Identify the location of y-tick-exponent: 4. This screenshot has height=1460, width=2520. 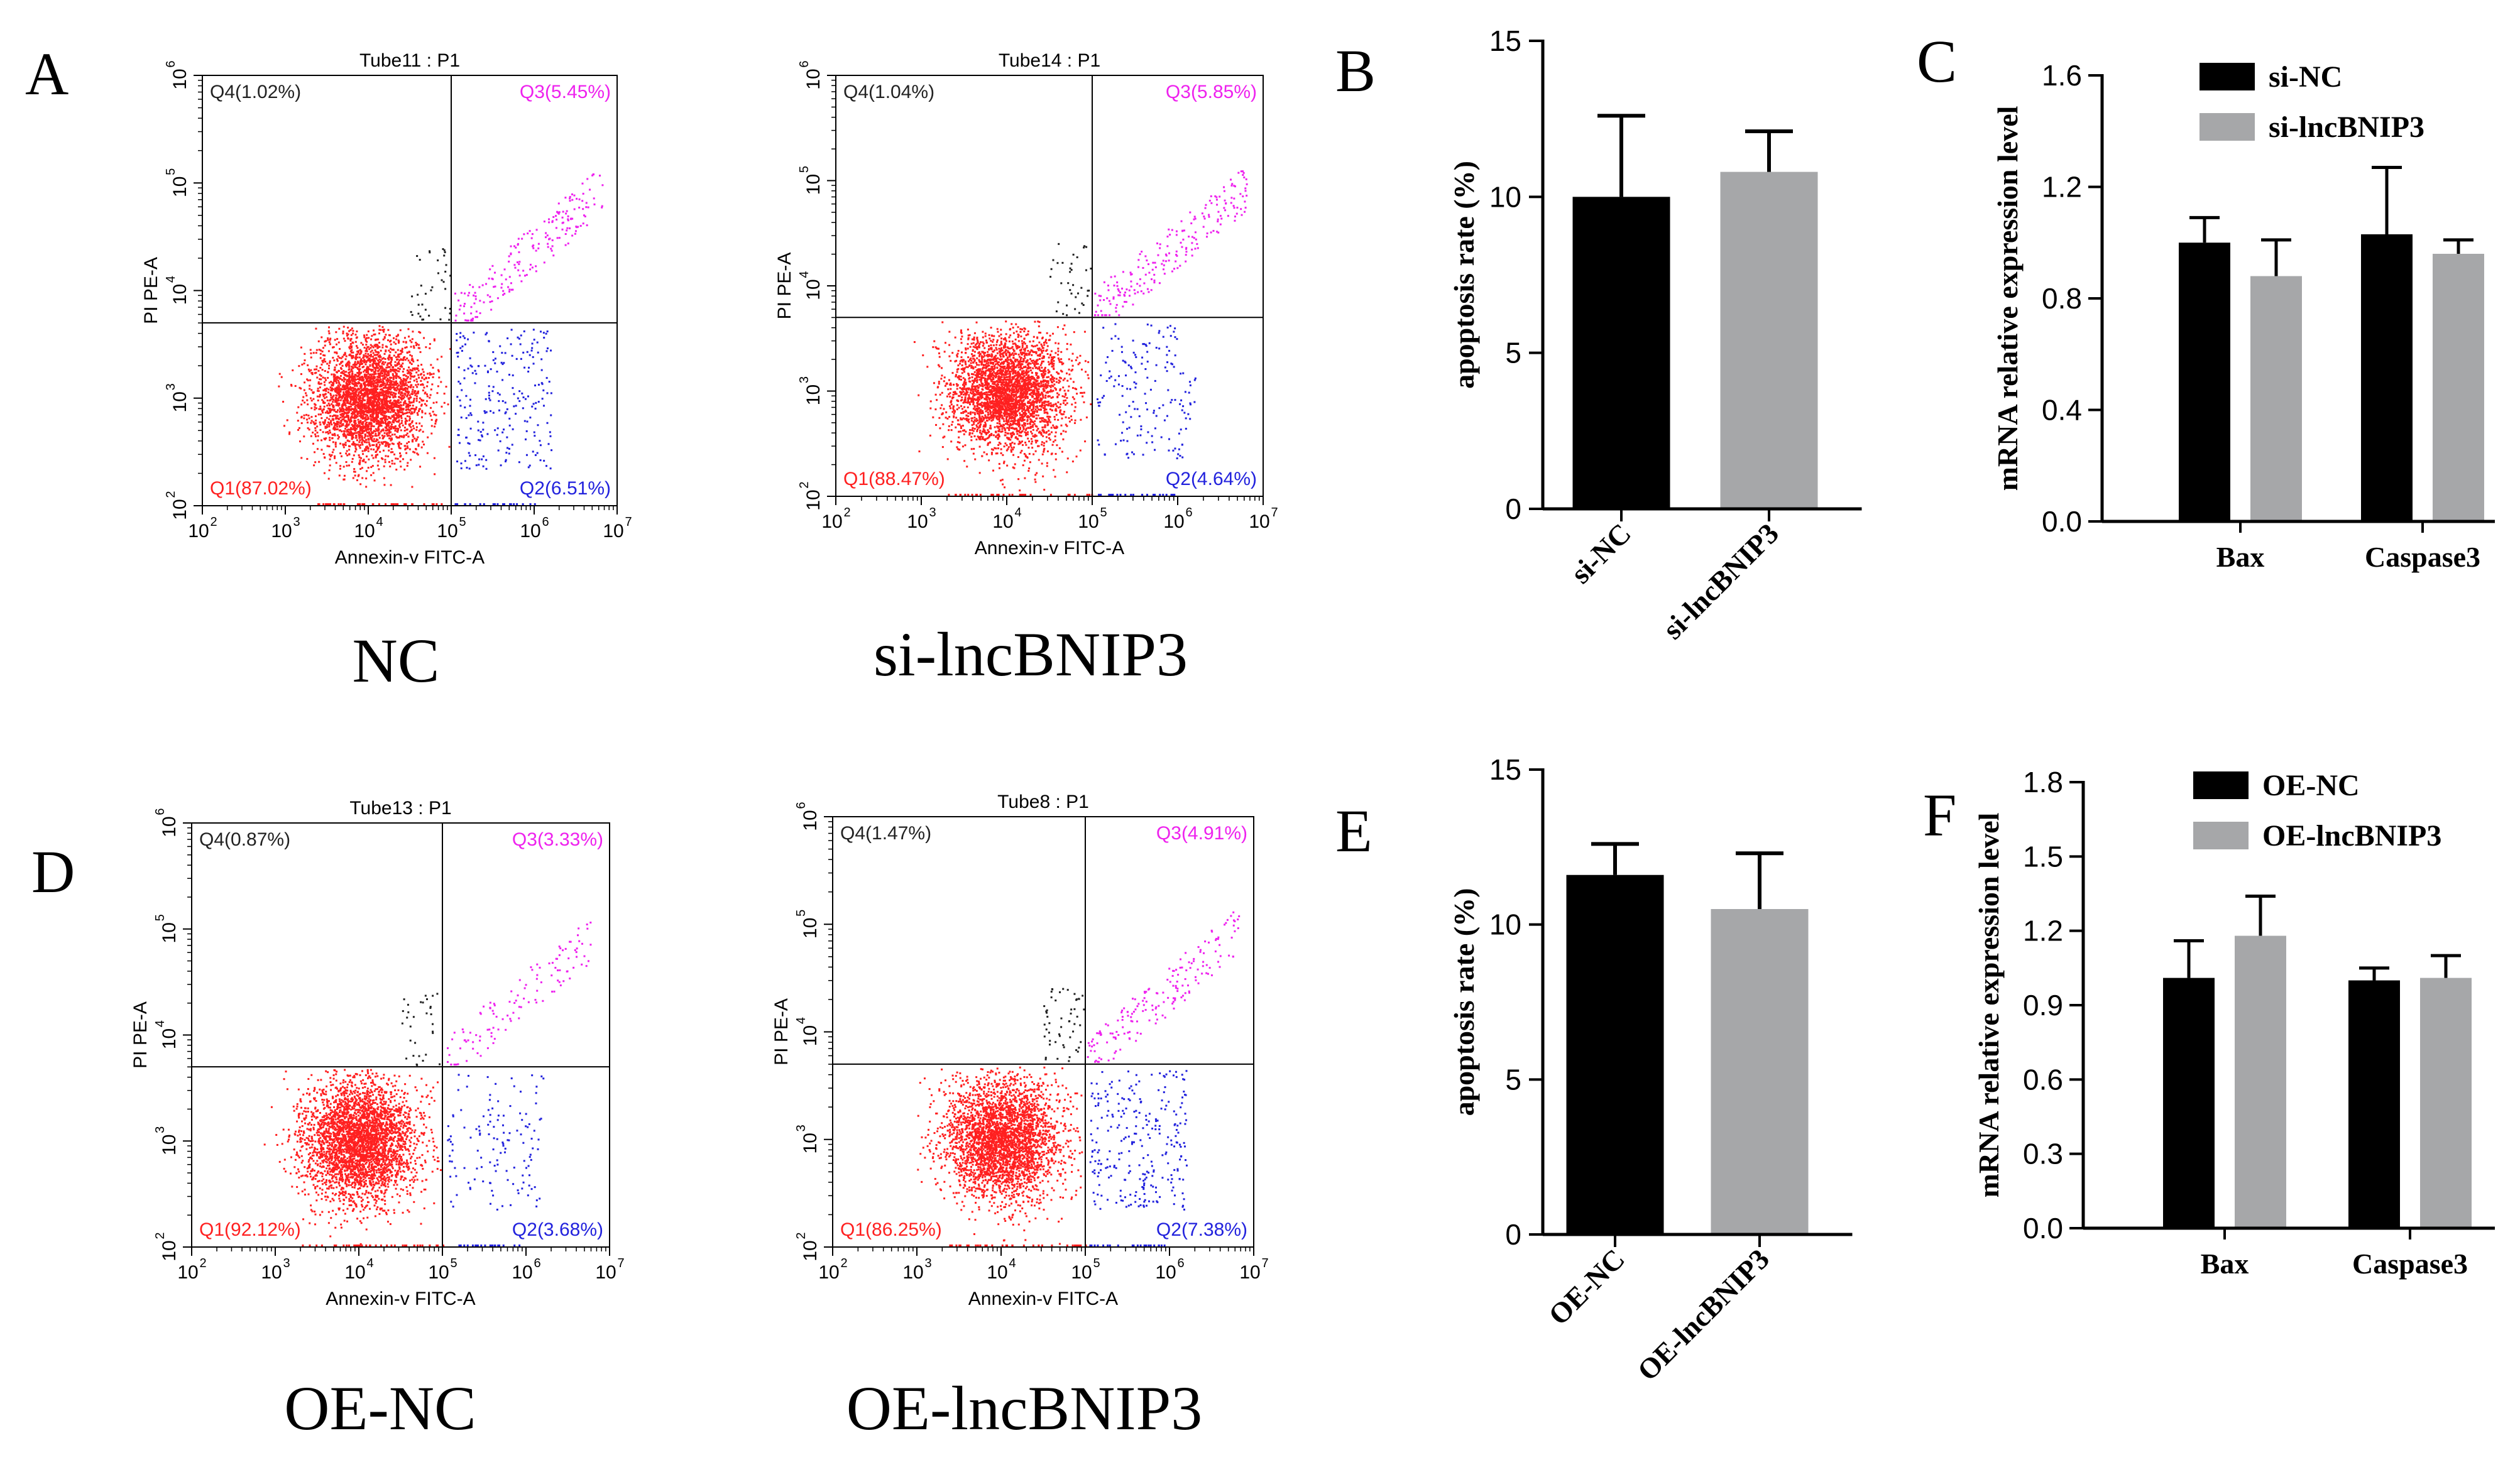
(171, 279).